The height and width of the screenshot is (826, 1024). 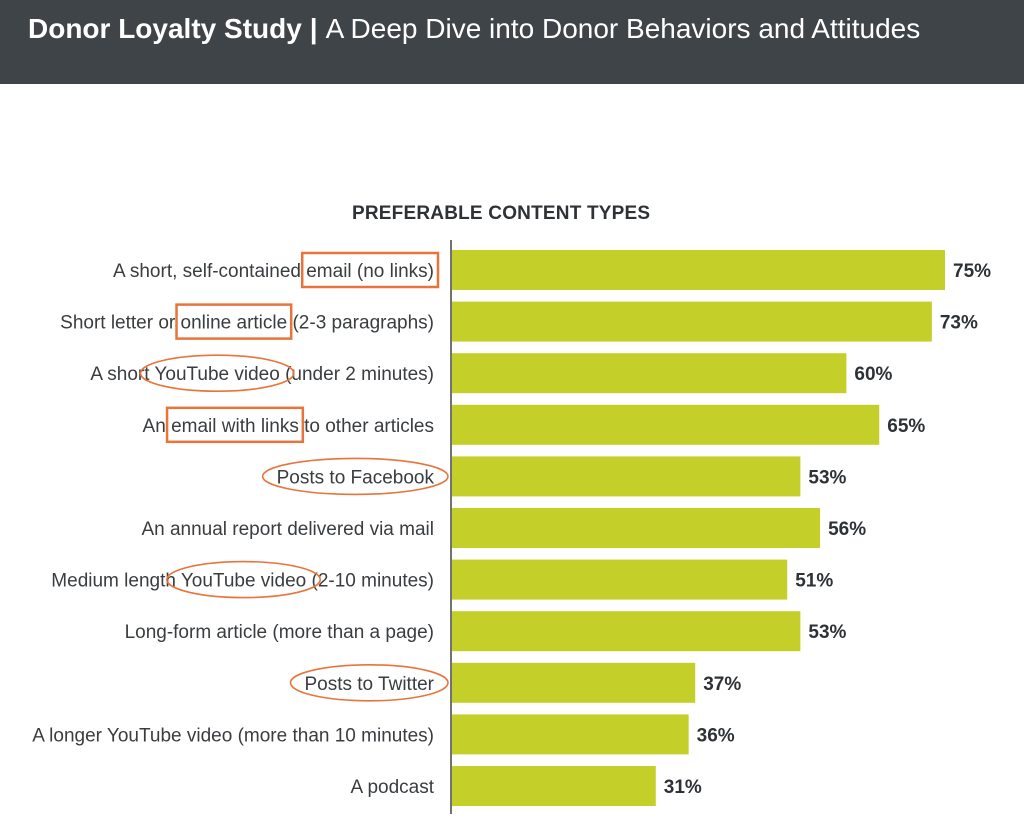 I want to click on value-label: 75%, so click(x=972, y=271).